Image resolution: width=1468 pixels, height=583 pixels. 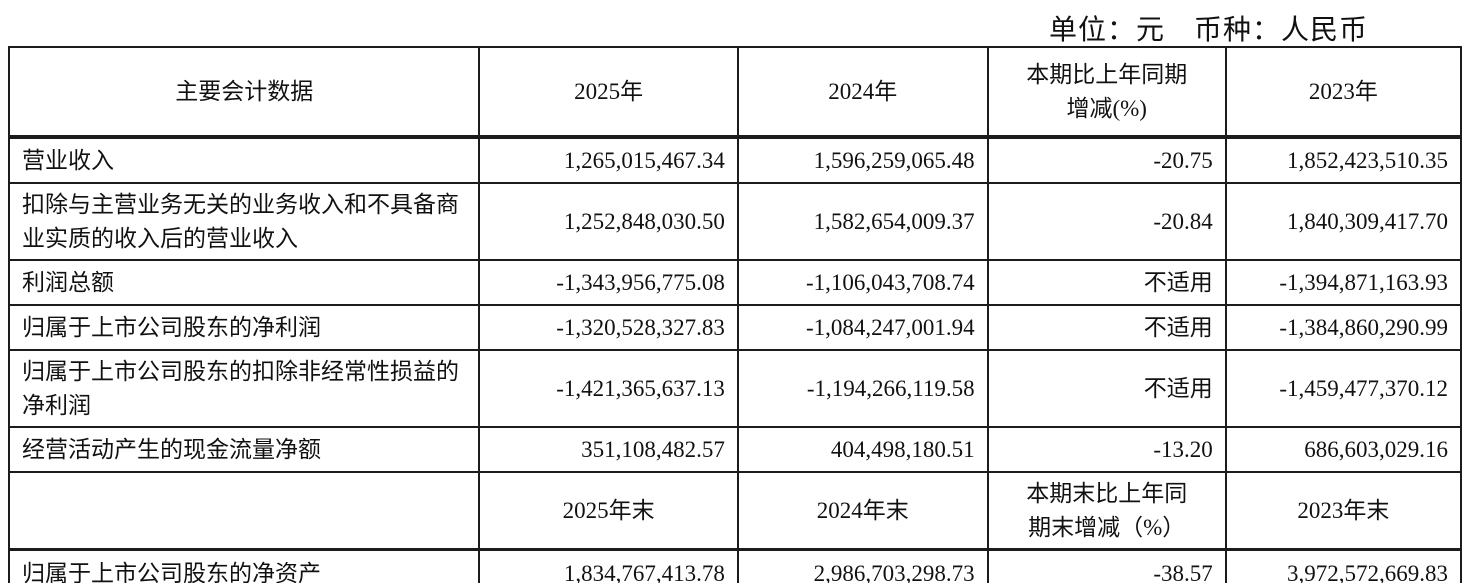 I want to click on row-label: 经营活动产生的现金流量净额, so click(x=244, y=449).